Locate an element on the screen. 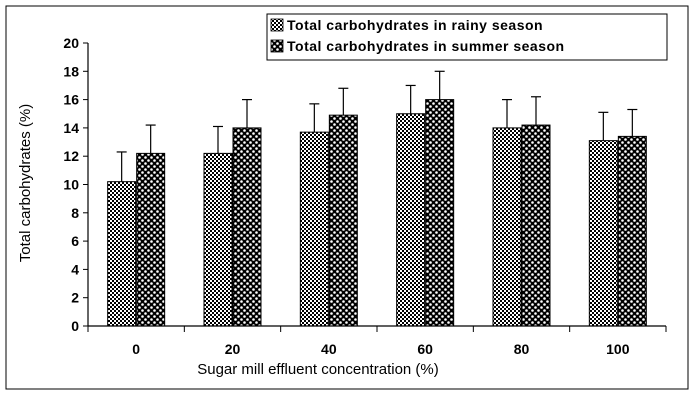 The height and width of the screenshot is (407, 694). y-tick-label: 8 is located at coordinates (75, 213).